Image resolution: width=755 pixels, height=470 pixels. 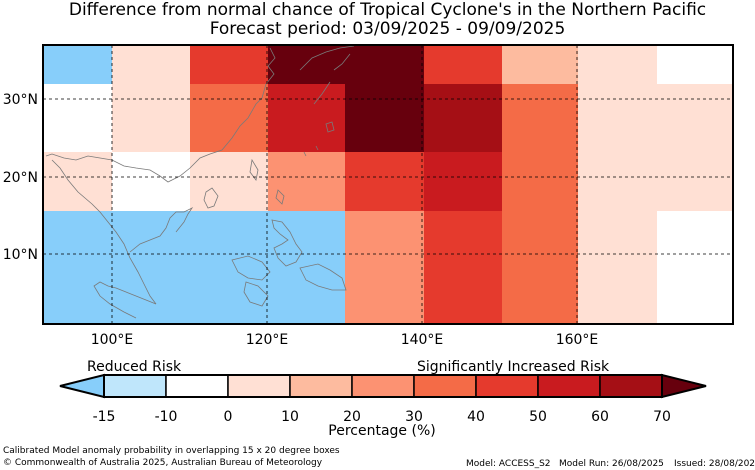 I want to click on colorbar-tick-labels: -15 -10 0 10 20 30 40 50 60 70, so click(x=382, y=417).